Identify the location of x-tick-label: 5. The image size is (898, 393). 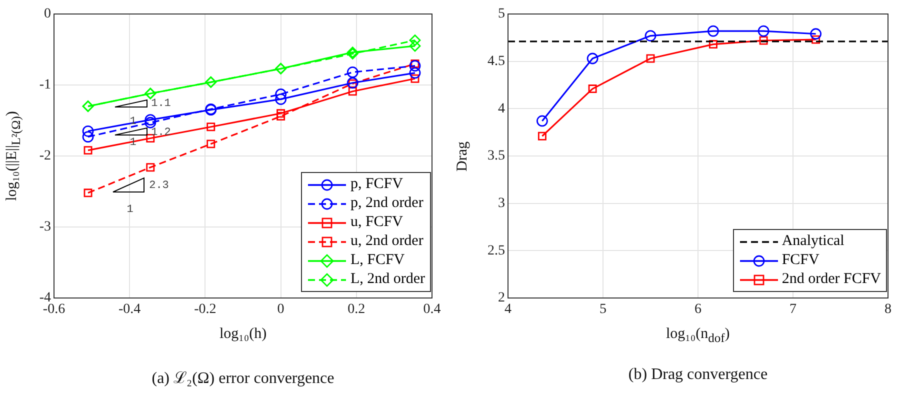
(603, 310).